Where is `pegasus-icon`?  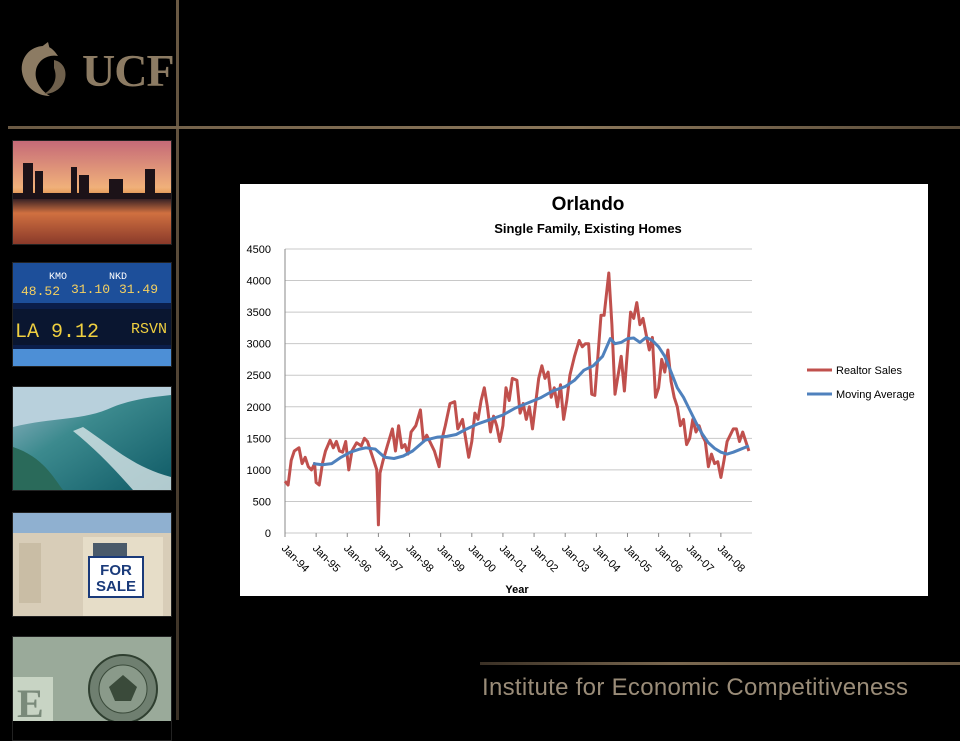 pegasus-icon is located at coordinates (43, 69).